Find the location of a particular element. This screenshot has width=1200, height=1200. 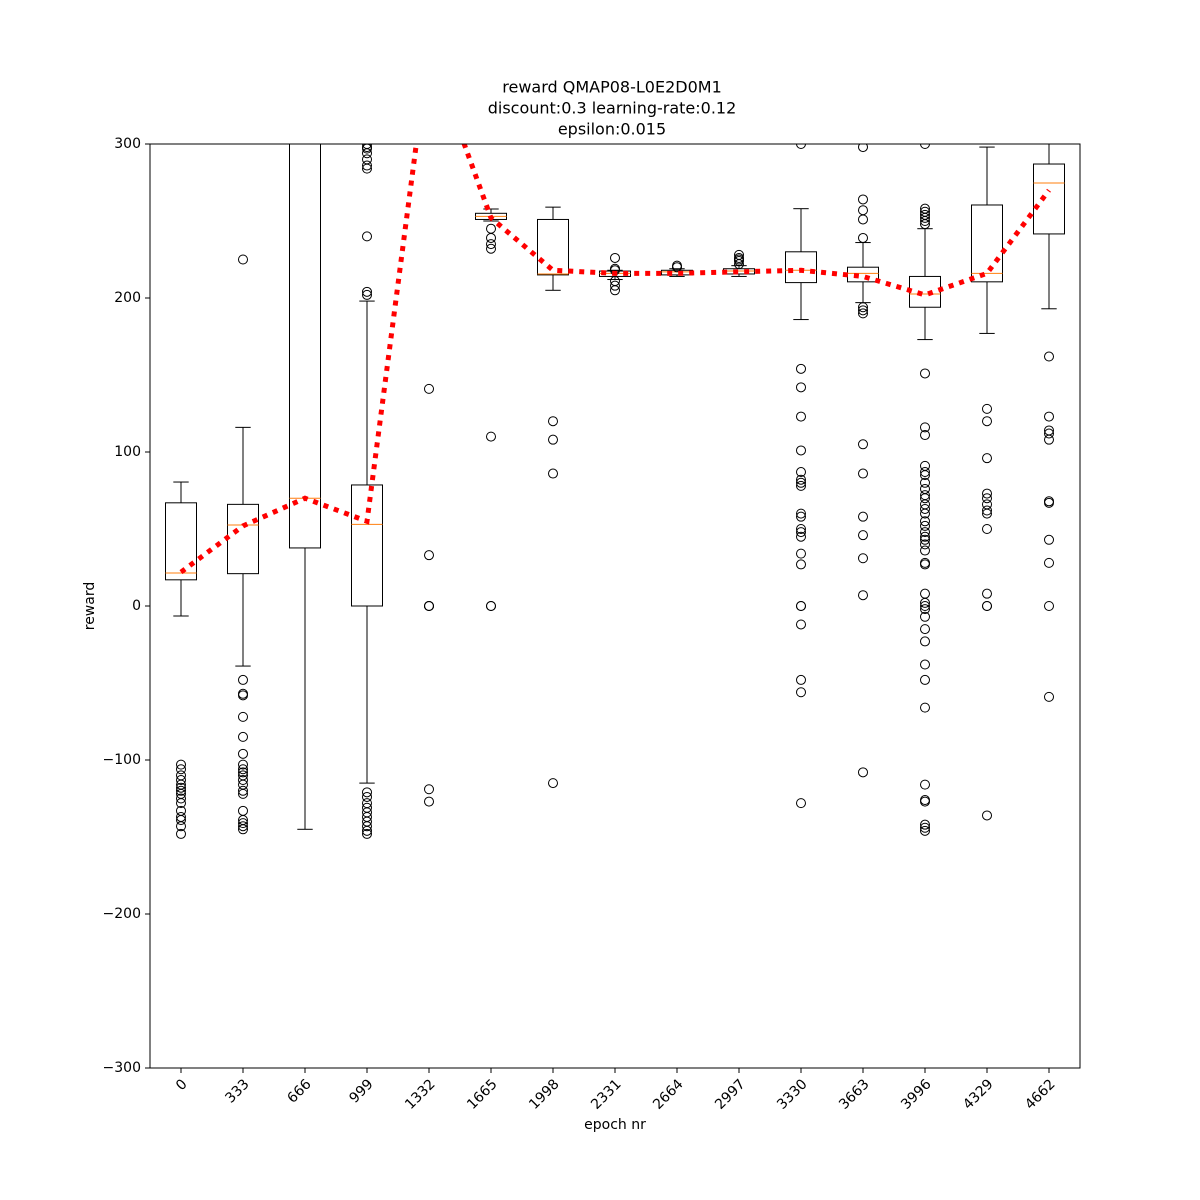

y-axis-label: reward is located at coordinates (90, 606).